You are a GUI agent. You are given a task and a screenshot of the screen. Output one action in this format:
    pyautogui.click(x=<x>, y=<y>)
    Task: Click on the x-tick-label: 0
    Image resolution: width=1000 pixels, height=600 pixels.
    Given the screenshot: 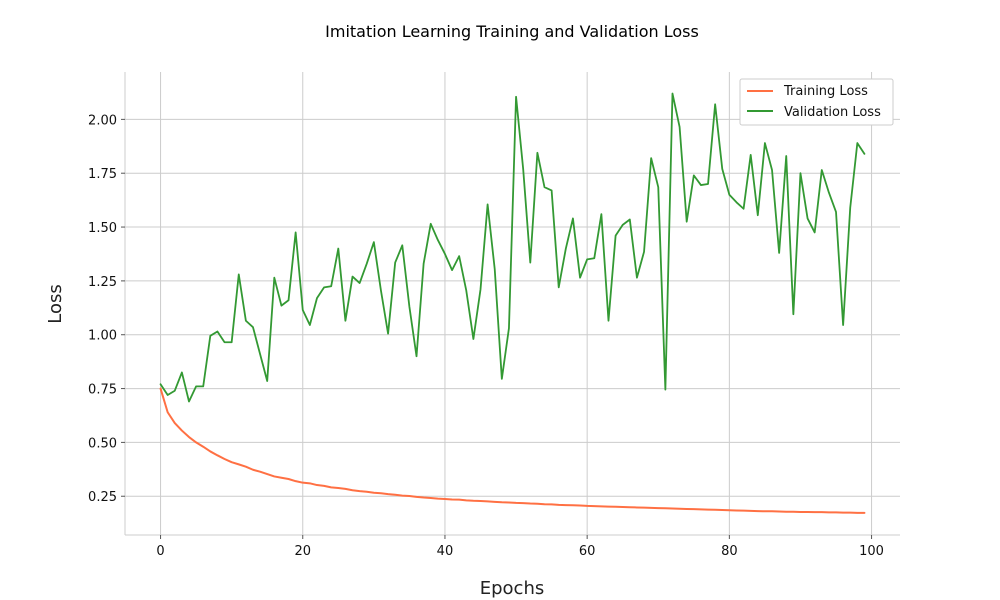 What is the action you would take?
    pyautogui.click(x=160, y=551)
    